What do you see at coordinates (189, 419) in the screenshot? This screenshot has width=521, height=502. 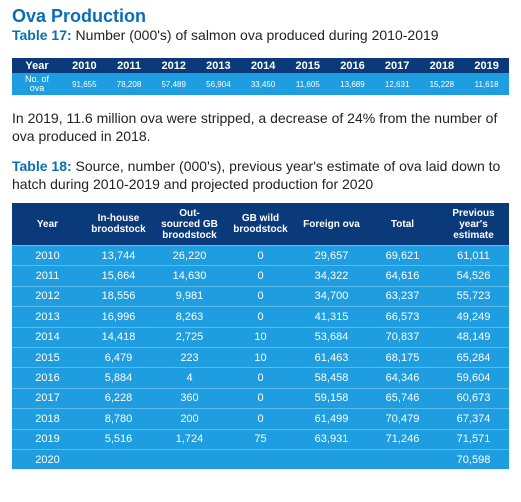 I see `table18-cell: 200` at bounding box center [189, 419].